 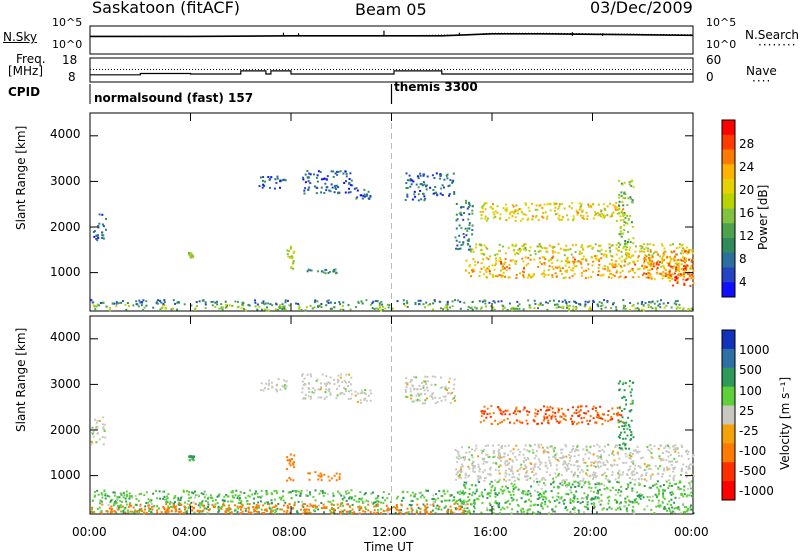 I want to click on freq-line, so click(x=391, y=73).